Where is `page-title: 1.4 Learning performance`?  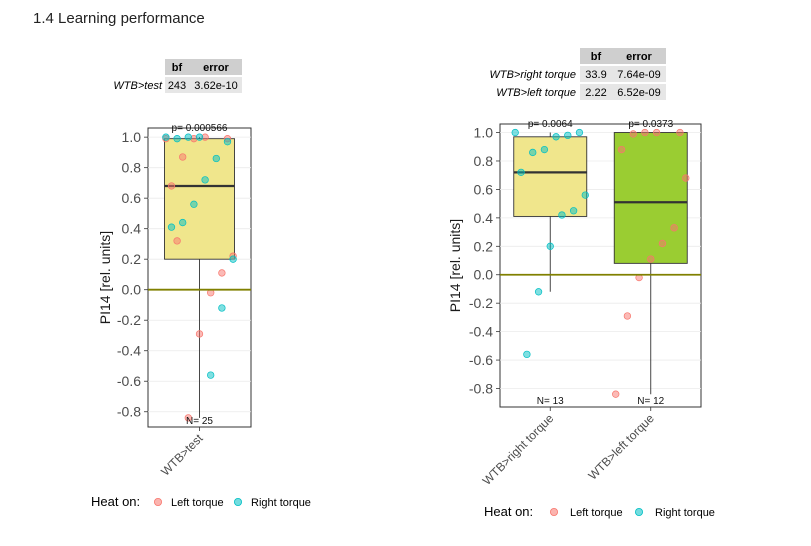
page-title: 1.4 Learning performance is located at coordinates (119, 18).